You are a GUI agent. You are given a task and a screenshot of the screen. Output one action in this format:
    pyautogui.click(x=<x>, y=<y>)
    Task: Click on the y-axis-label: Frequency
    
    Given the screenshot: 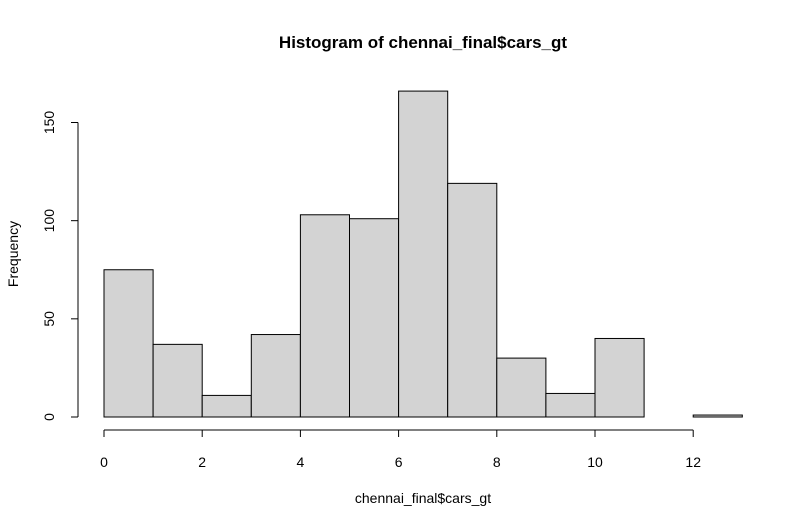 What is the action you would take?
    pyautogui.click(x=13, y=254)
    